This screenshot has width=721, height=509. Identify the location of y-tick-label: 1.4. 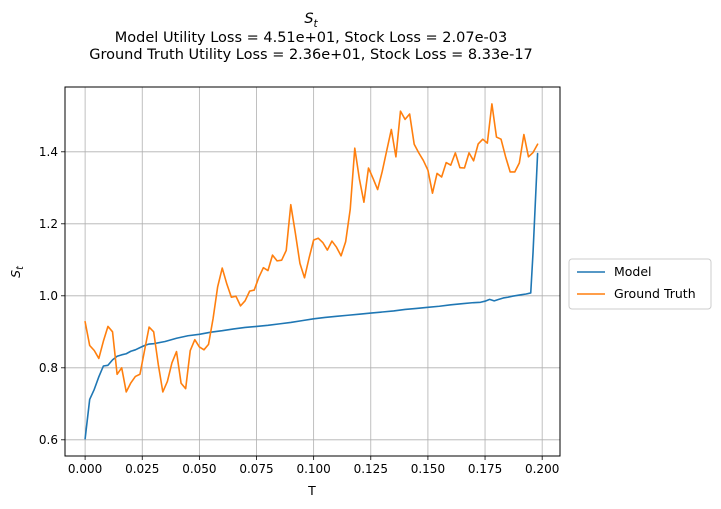
(48, 152).